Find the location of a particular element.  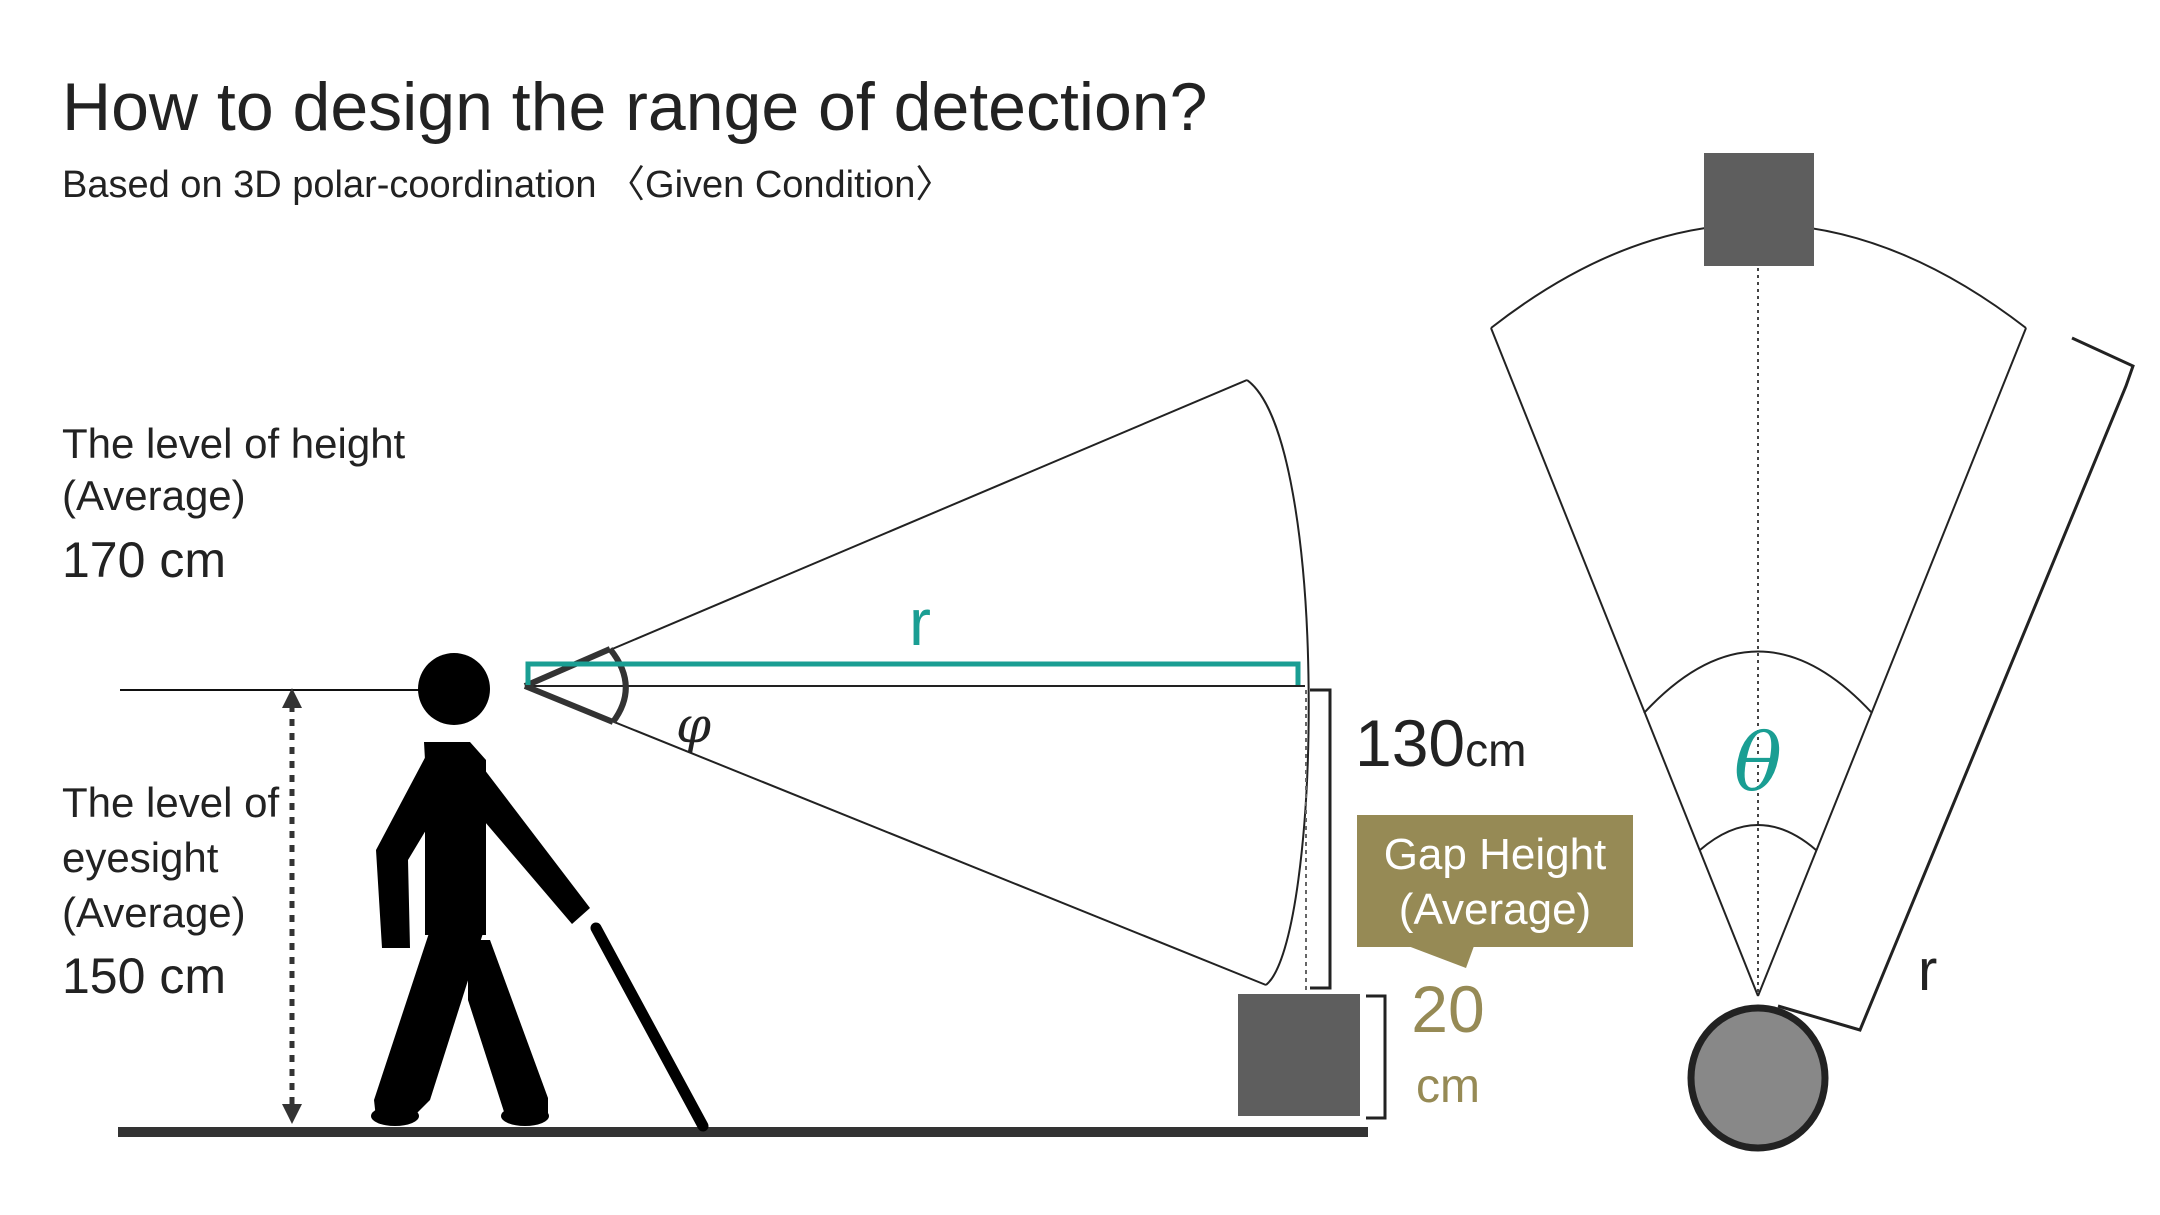

top-view-radius-bracket is located at coordinates (1956, 684).